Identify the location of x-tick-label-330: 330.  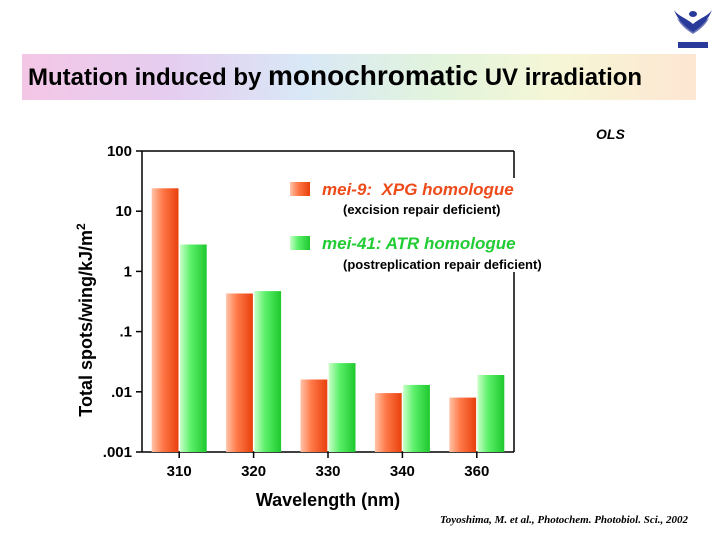
(327, 471).